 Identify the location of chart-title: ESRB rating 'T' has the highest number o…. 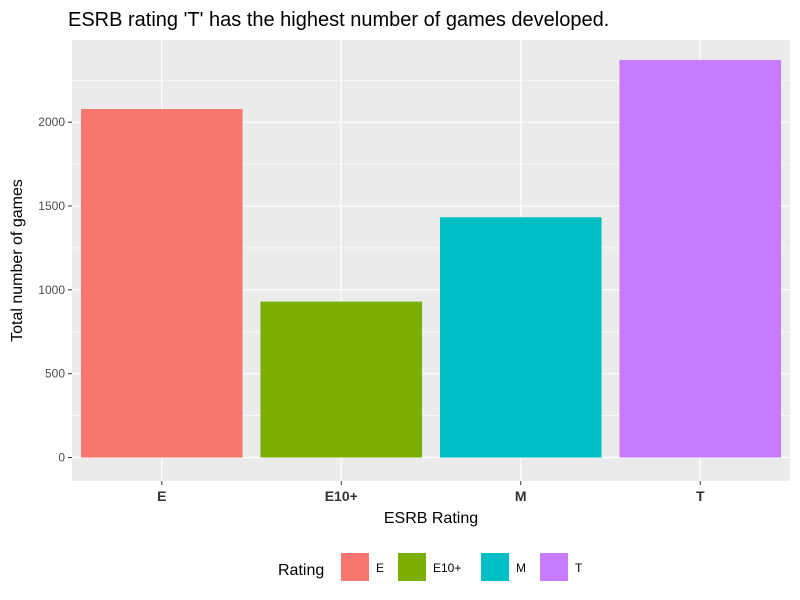
(338, 20).